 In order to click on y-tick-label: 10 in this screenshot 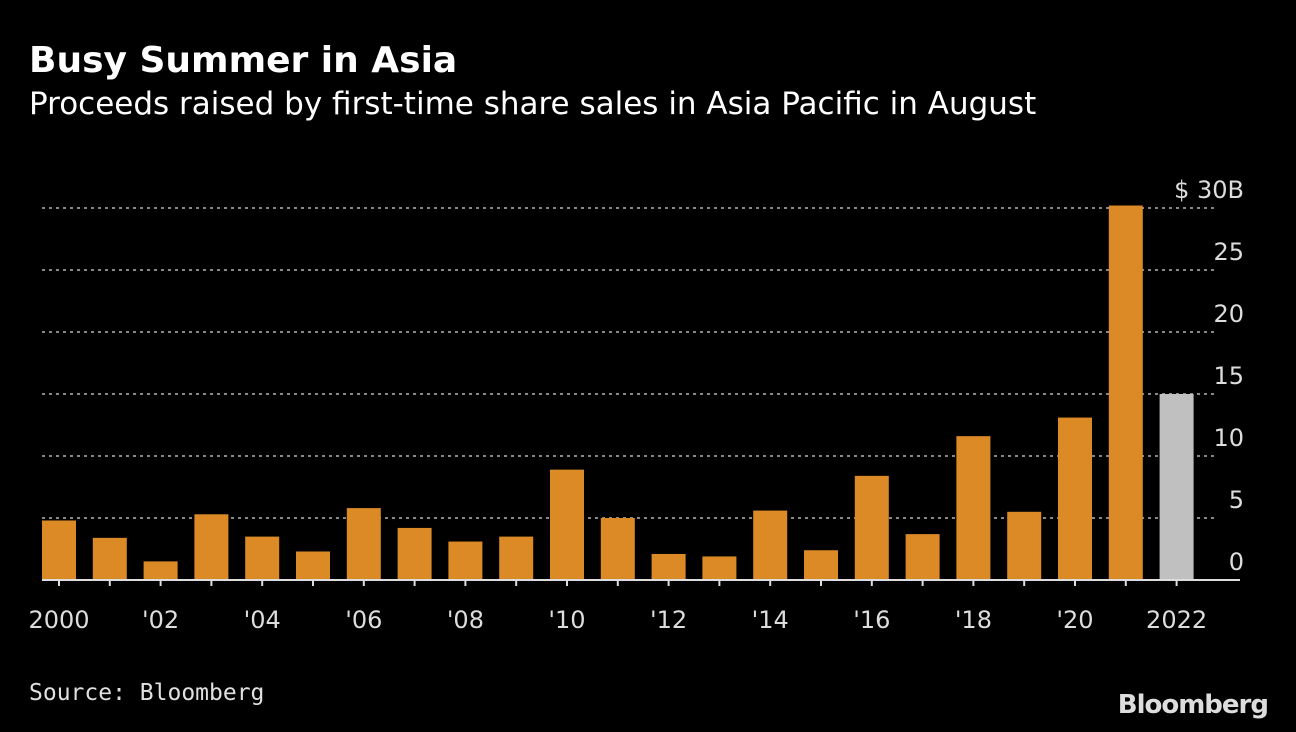, I will do `click(1228, 438)`.